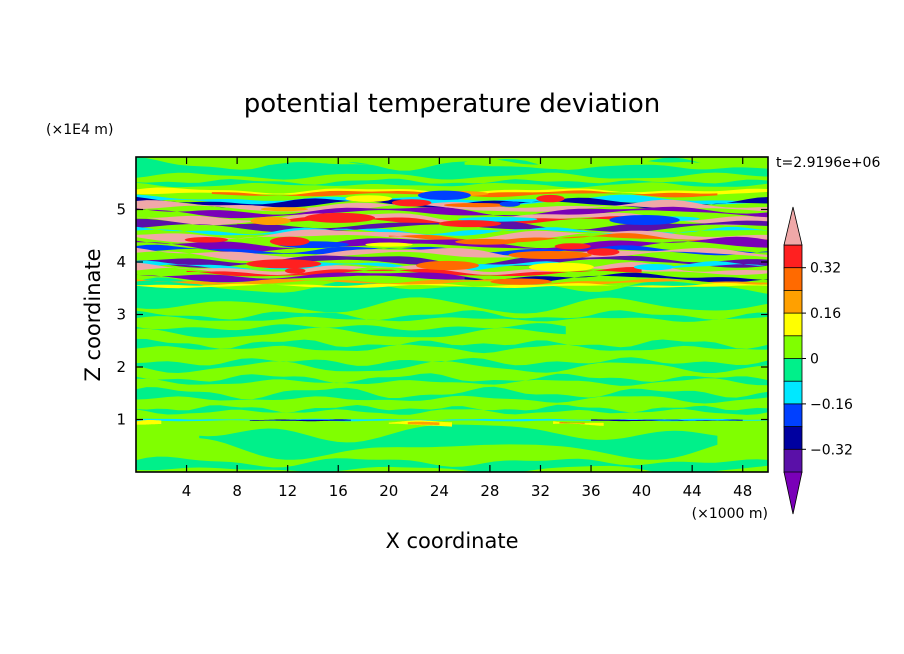 The image size is (904, 654). I want to click on x-tick-label: 28, so click(489, 491).